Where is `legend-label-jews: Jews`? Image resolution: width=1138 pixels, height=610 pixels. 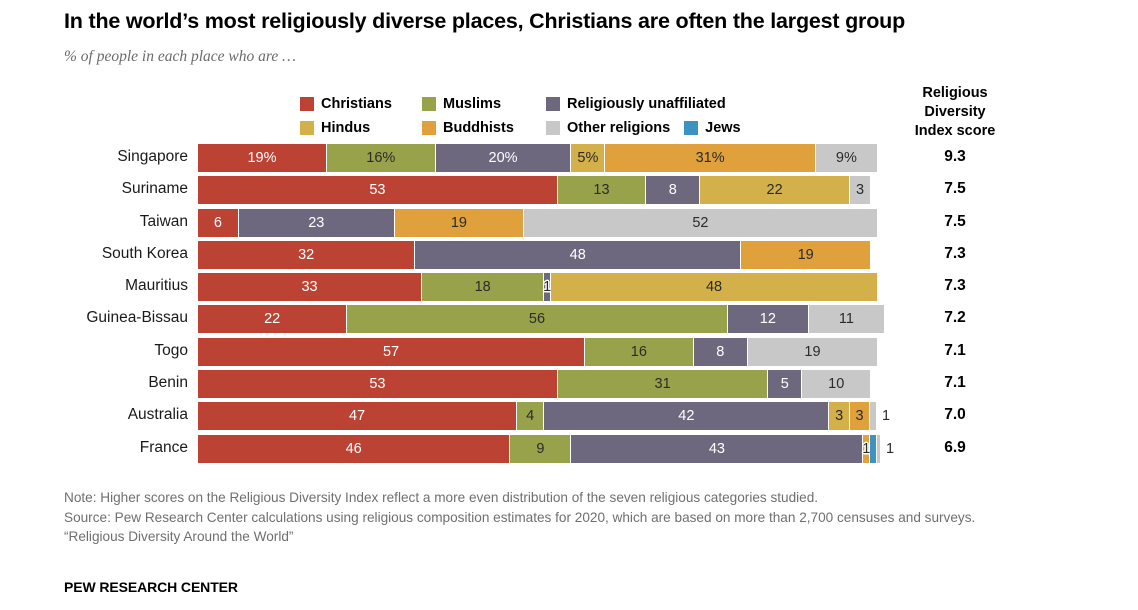 legend-label-jews: Jews is located at coordinates (723, 128).